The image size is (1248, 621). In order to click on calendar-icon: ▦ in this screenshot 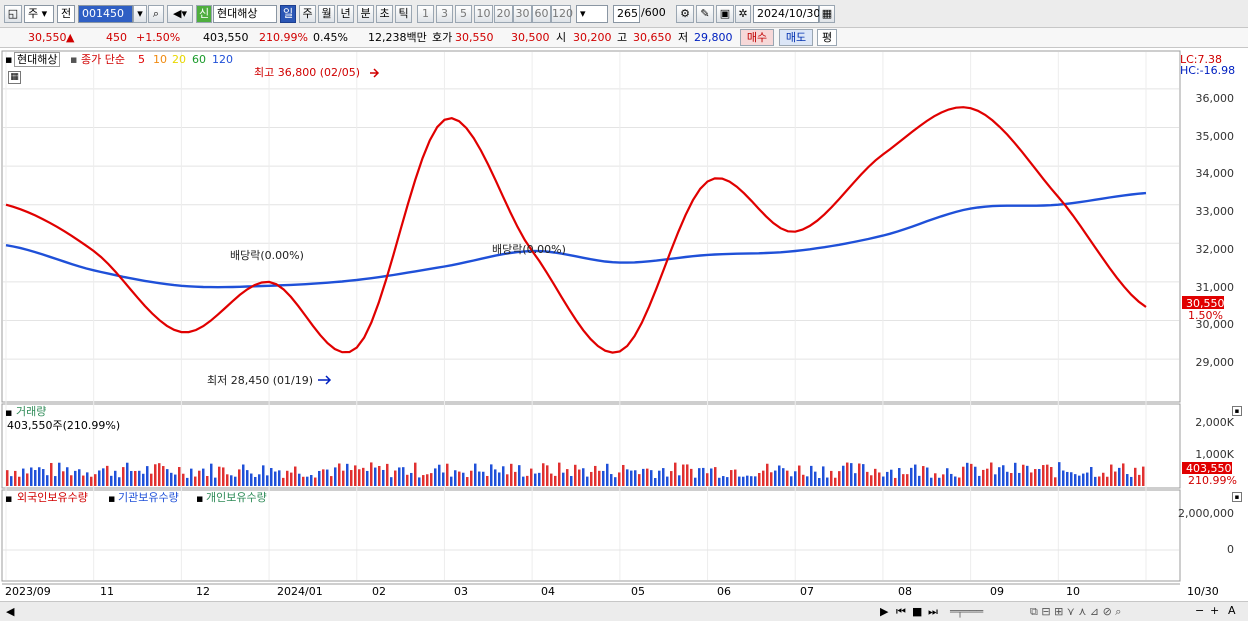, I will do `click(827, 14)`.